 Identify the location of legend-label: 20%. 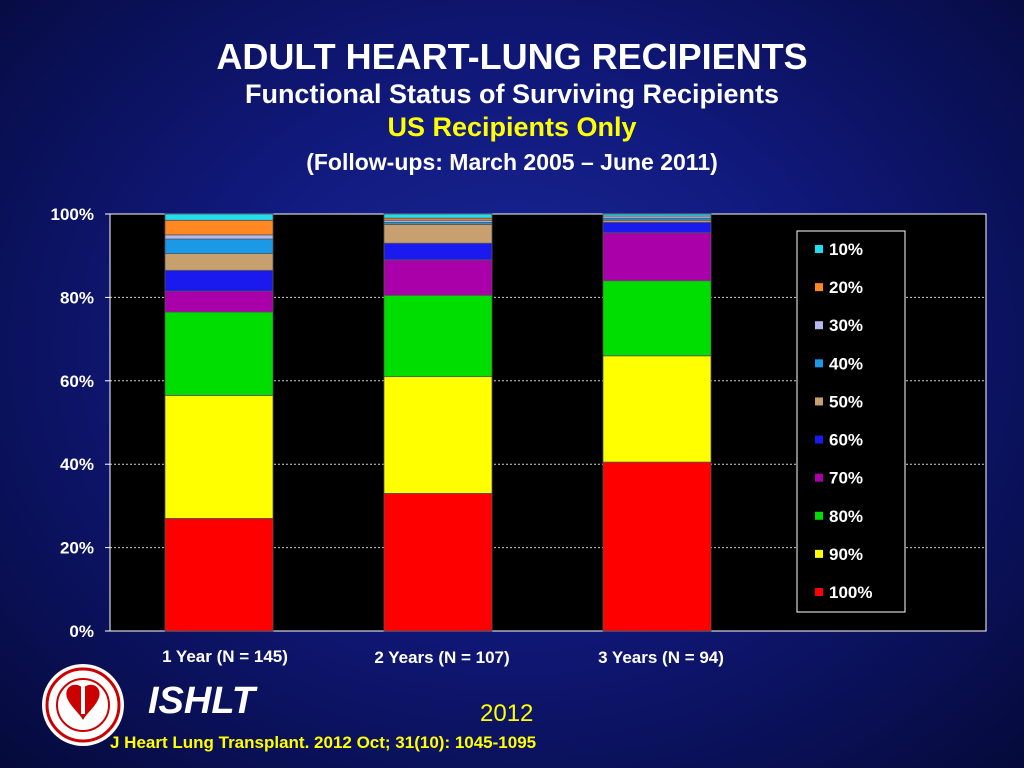
(846, 287).